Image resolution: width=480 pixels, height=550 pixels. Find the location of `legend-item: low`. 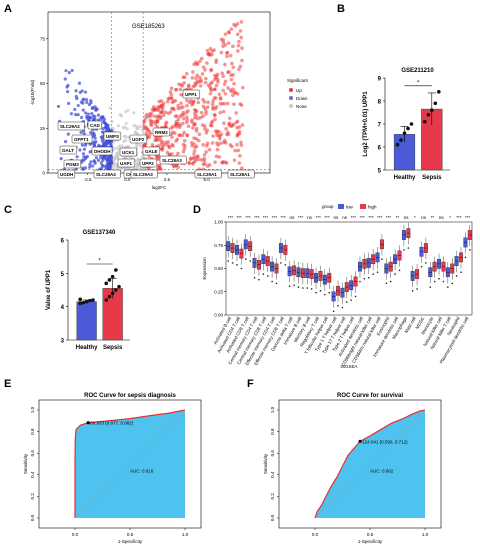

legend-item: low is located at coordinates (350, 207).